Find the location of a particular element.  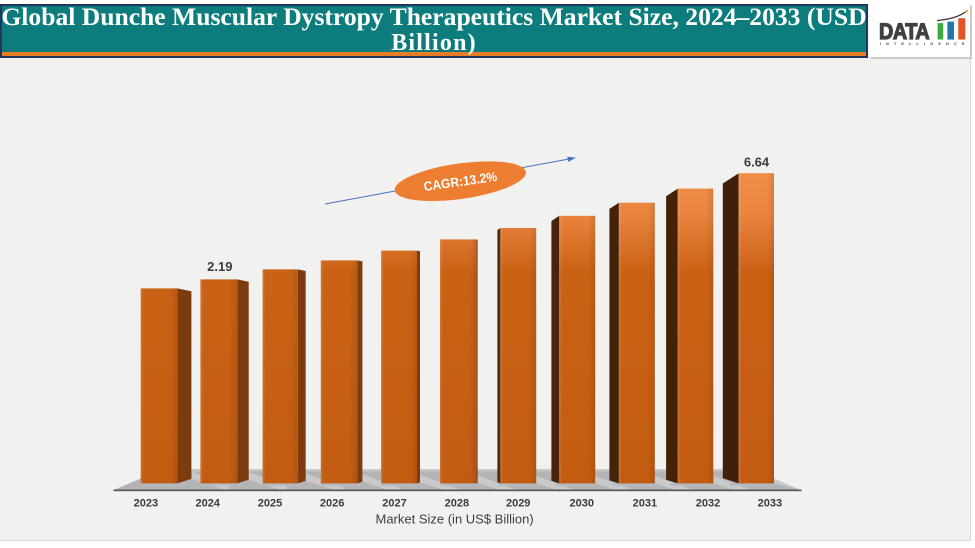

svg-text: 2025 is located at coordinates (270, 504).